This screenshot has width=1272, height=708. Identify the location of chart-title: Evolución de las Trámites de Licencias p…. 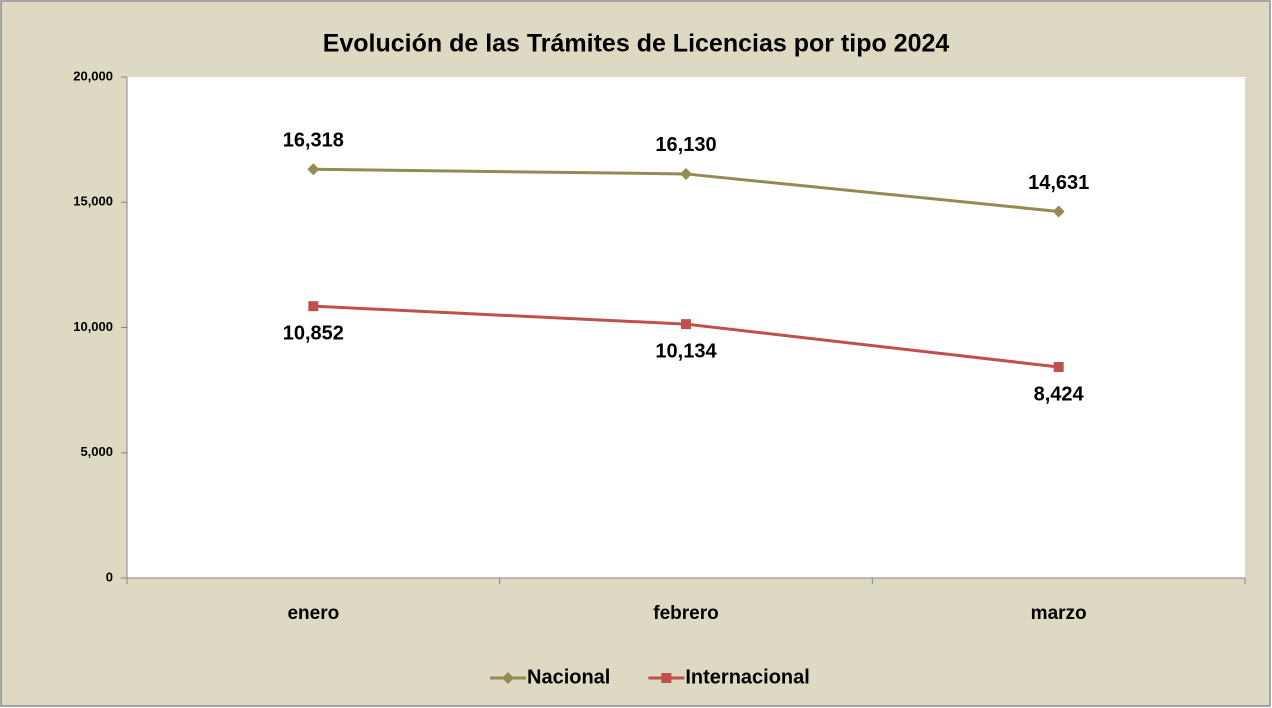
(636, 44).